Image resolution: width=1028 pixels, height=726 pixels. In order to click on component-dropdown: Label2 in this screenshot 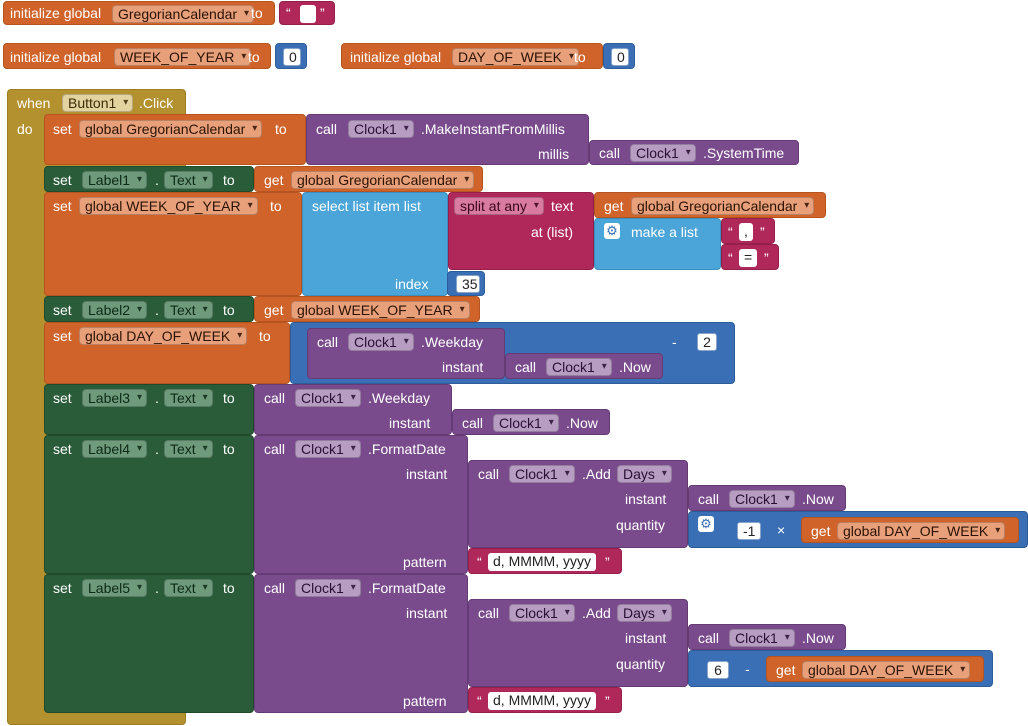, I will do `click(115, 310)`.